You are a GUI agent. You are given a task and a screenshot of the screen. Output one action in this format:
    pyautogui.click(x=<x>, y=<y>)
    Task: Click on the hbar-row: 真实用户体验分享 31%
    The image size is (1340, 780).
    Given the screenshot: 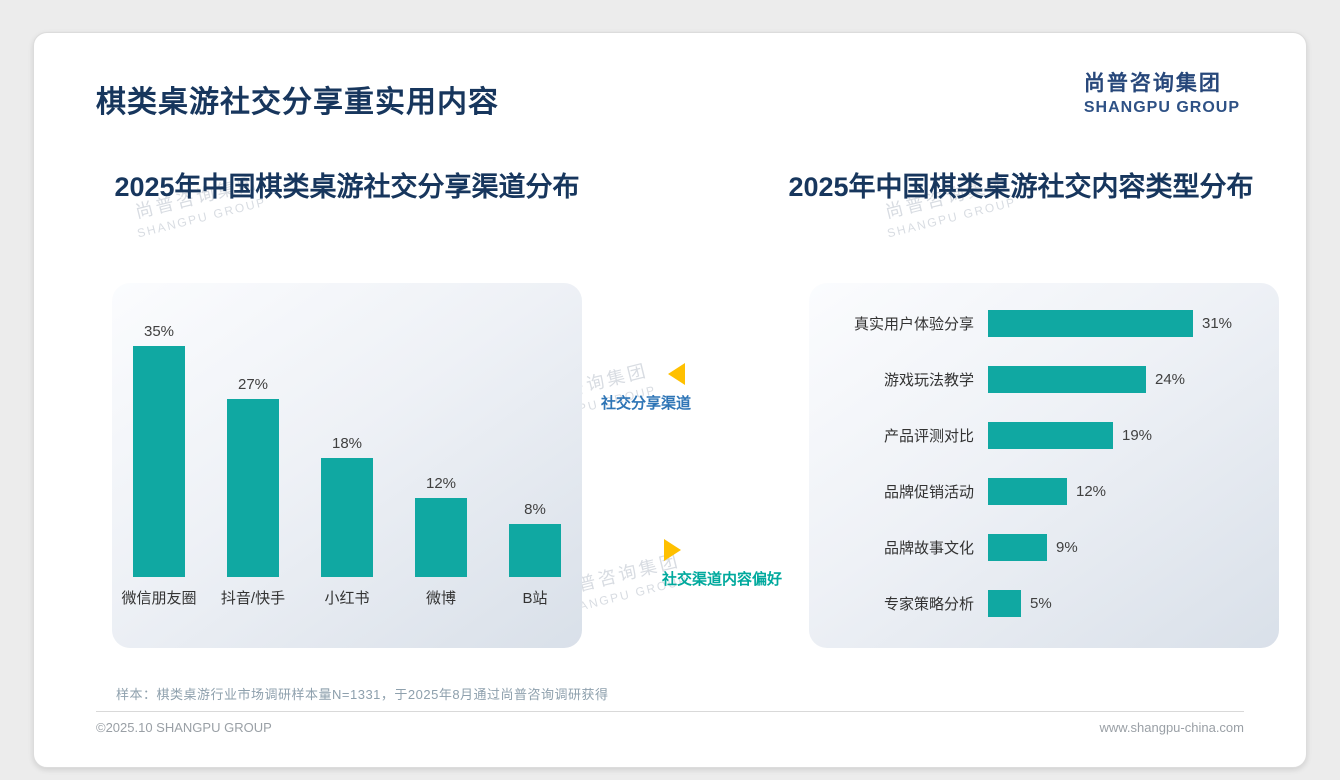 What is the action you would take?
    pyautogui.click(x=1044, y=323)
    